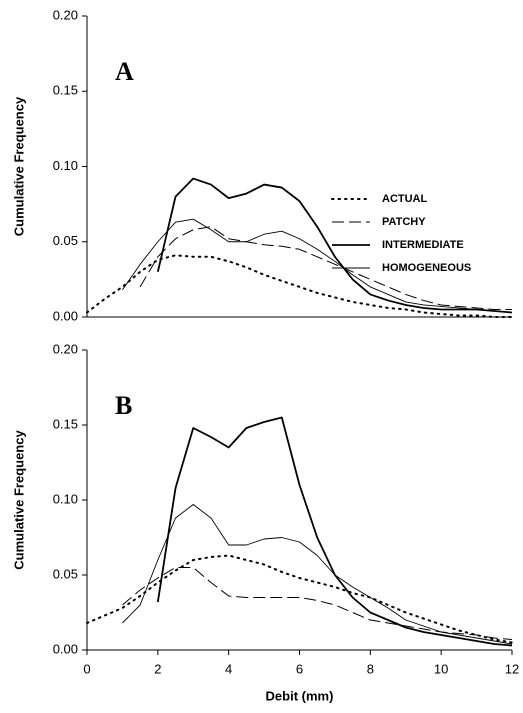  What do you see at coordinates (404, 199) in the screenshot?
I see `legend-label: ACTUAL` at bounding box center [404, 199].